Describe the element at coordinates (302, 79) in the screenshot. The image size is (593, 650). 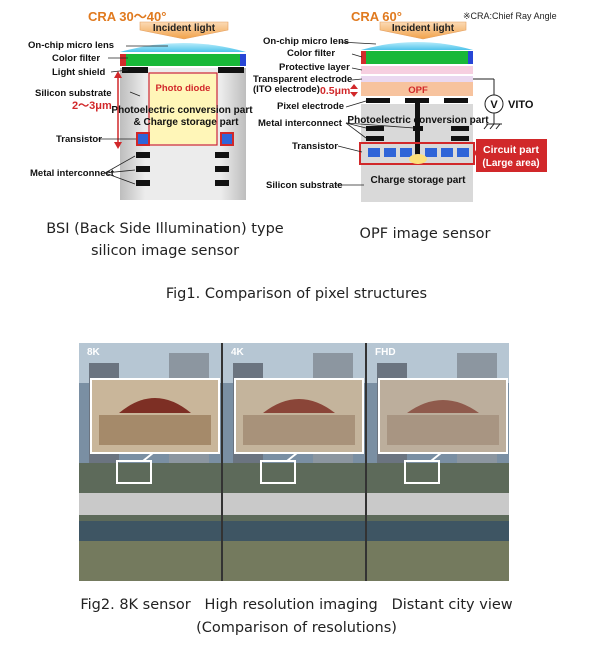
I see `opf-label-transparent-1: Transparent electrode` at that location.